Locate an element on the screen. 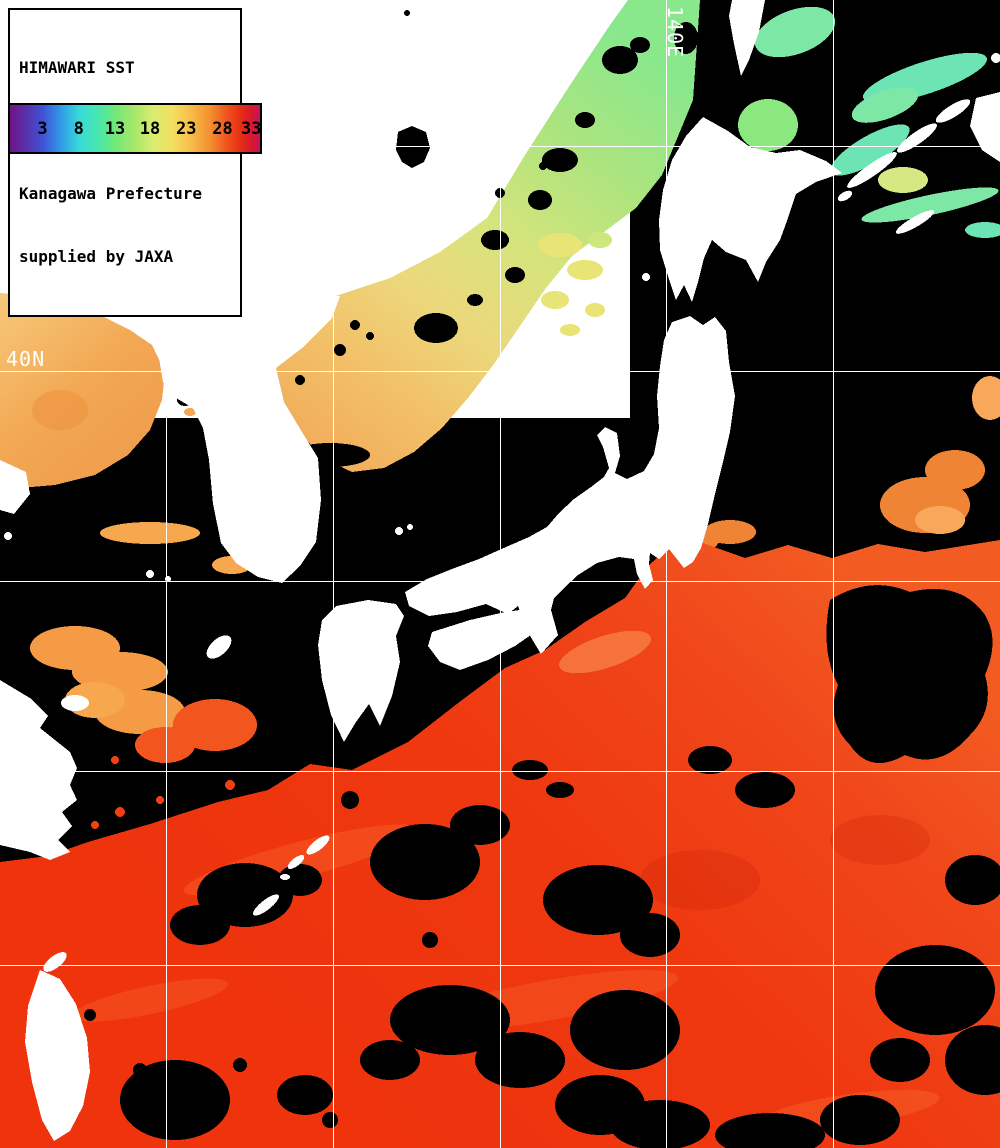 This screenshot has height=1148, width=1000. longitude-label: 140E is located at coordinates (675, 32).